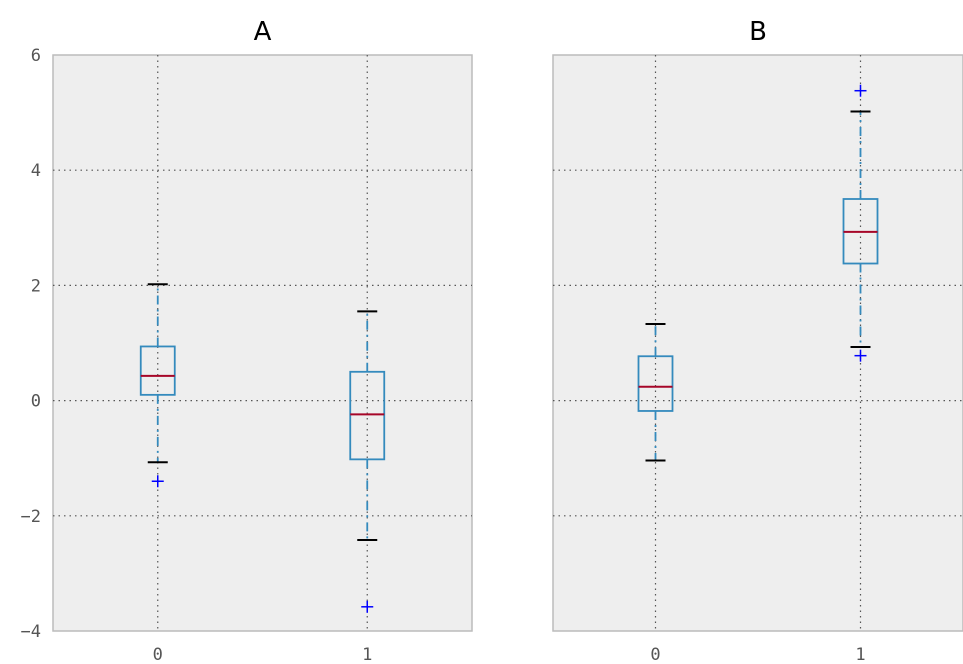  Describe the element at coordinates (367, 654) in the screenshot. I see `panel-0-xtick-label-1: 1` at that location.